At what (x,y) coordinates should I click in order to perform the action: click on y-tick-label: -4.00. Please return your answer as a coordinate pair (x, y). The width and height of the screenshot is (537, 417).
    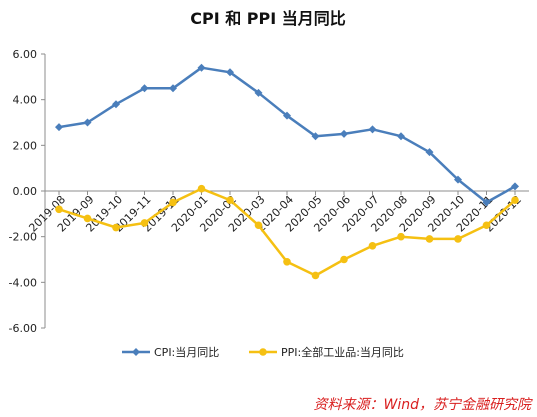
    Looking at the image, I should click on (23, 282).